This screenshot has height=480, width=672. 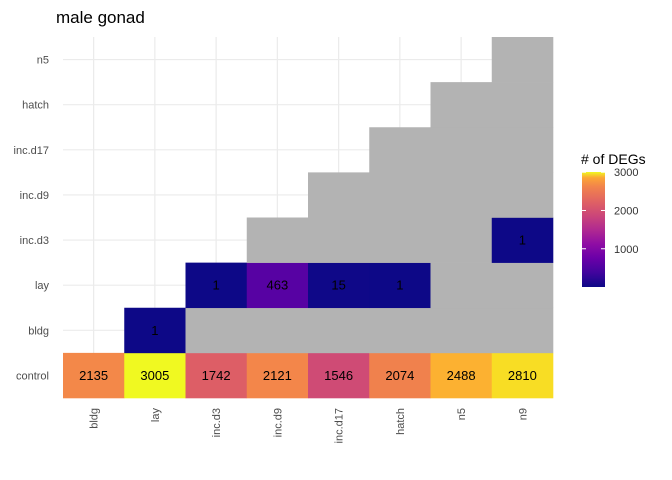 What do you see at coordinates (32, 219) in the screenshot?
I see `y-axis-tick-labels: control bldg lay inc.d3 inc.d9 inc.d17 hatch n5` at bounding box center [32, 219].